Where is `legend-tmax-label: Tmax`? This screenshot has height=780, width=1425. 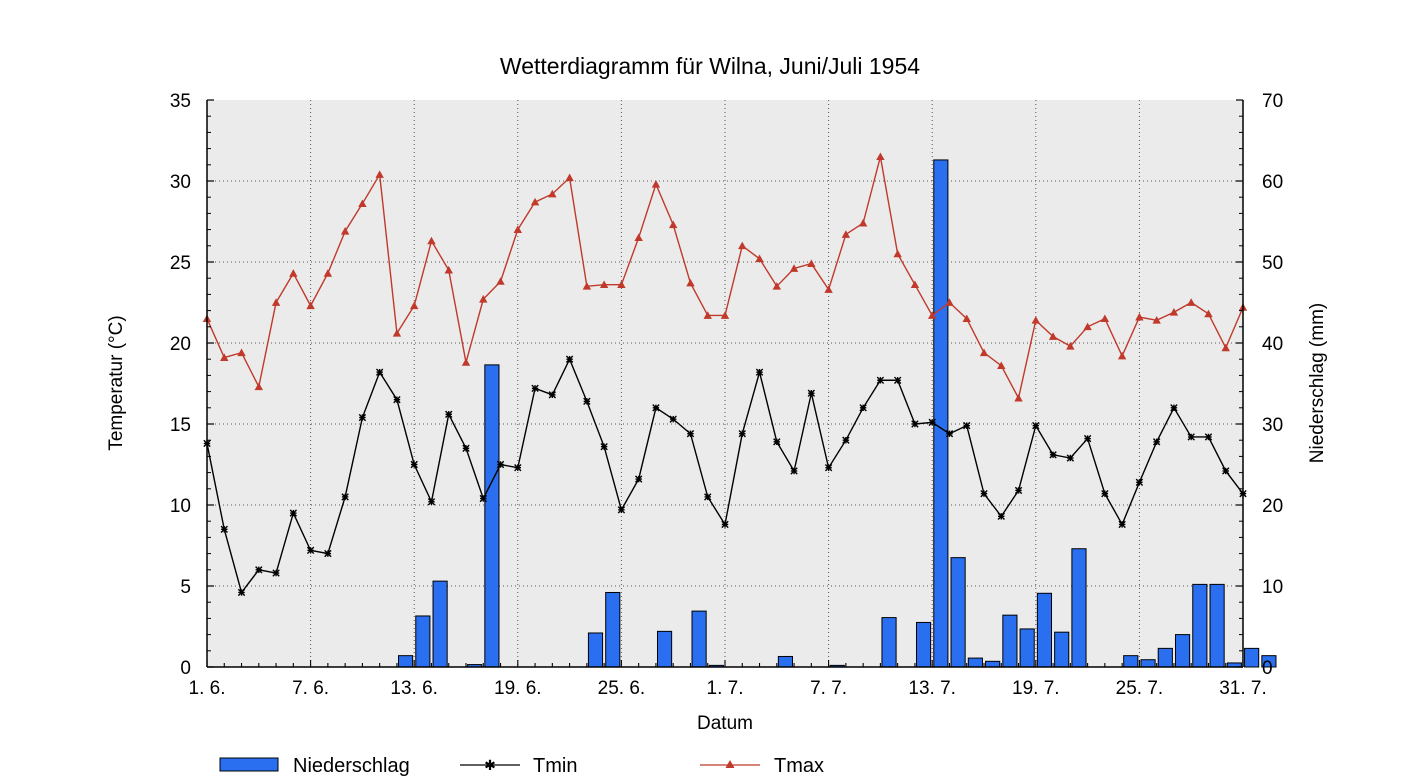 legend-tmax-label: Tmax is located at coordinates (799, 766).